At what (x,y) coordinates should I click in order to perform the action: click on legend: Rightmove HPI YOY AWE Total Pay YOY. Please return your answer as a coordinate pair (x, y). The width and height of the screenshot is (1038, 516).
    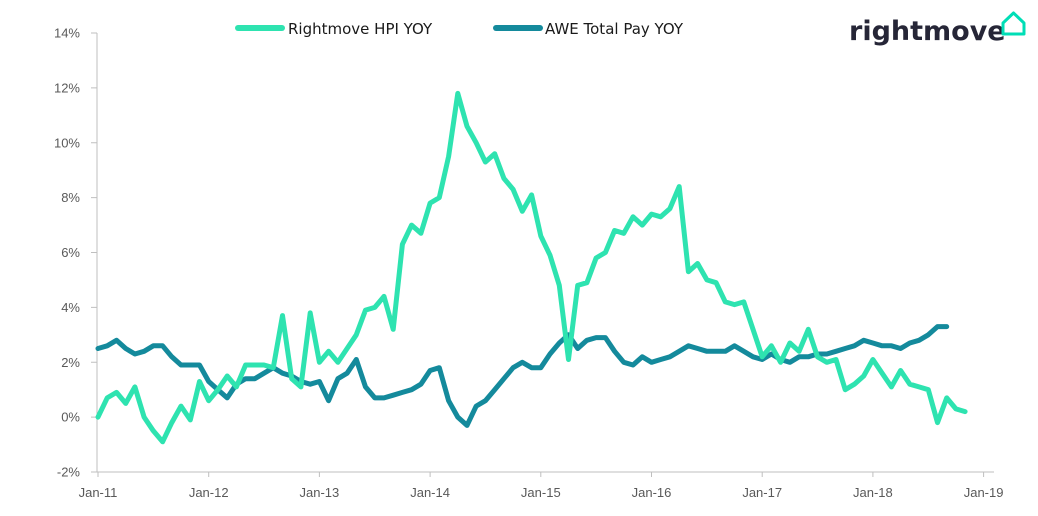
    Looking at the image, I should click on (459, 29).